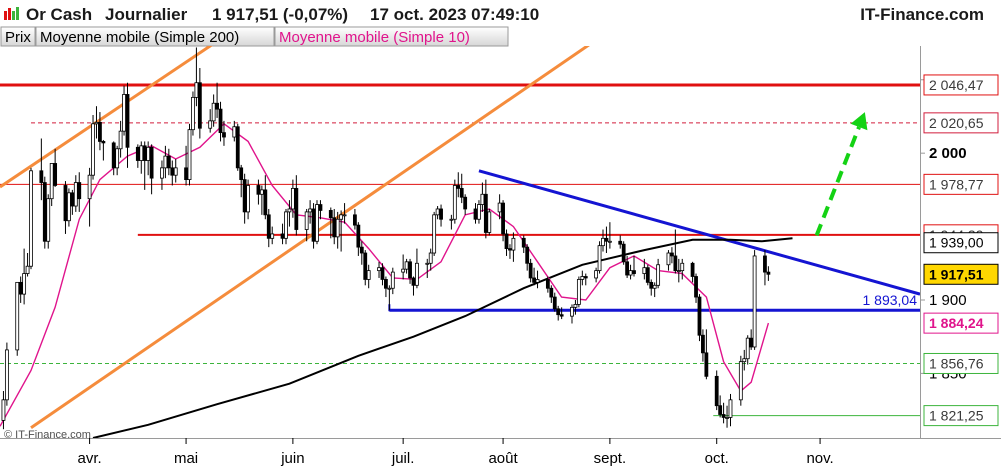  What do you see at coordinates (956, 243) in the screenshot?
I see `value-label-0-text: 1 939,00` at bounding box center [956, 243].